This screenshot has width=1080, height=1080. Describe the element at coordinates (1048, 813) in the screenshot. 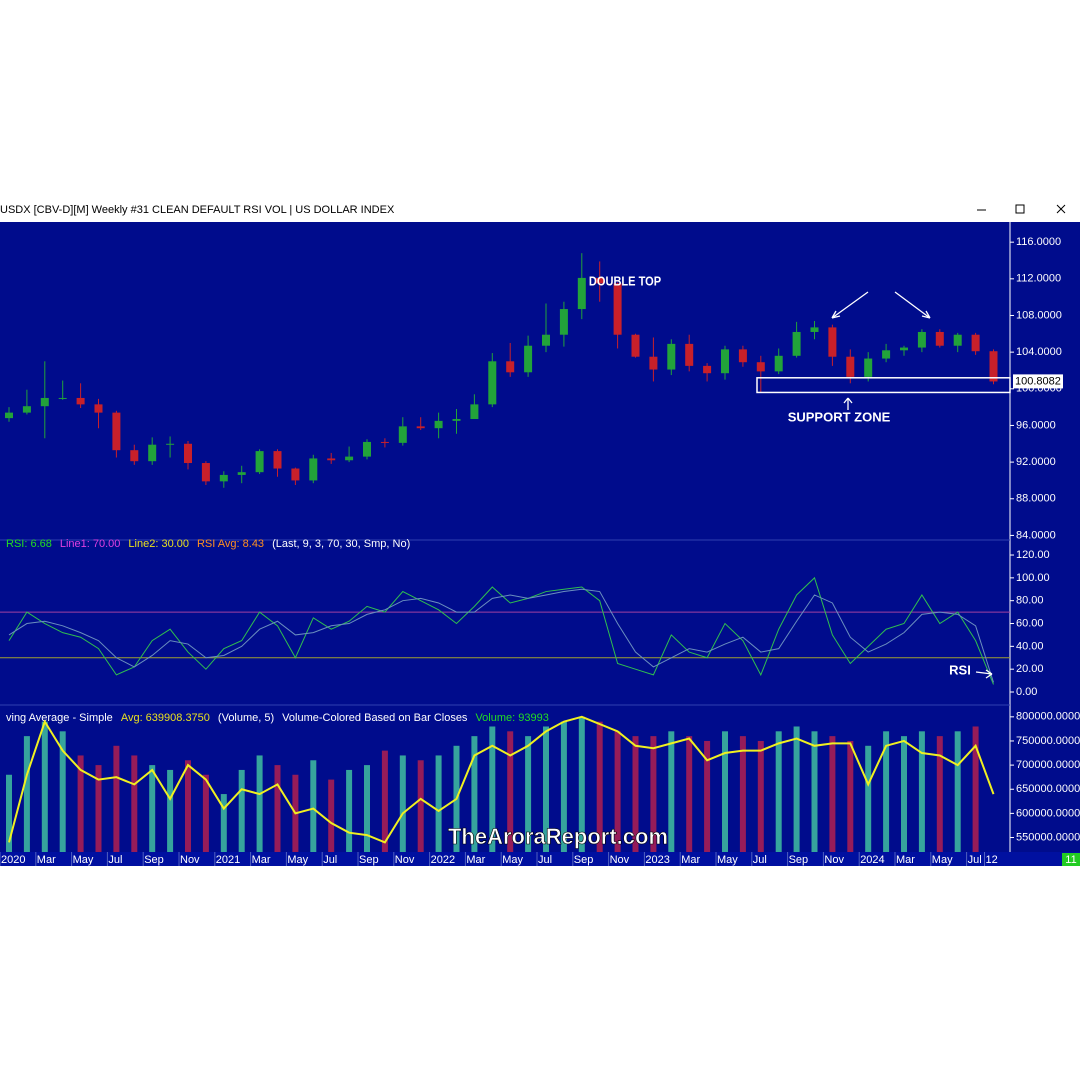

I see `y-tick-label: 600000.0000` at that location.